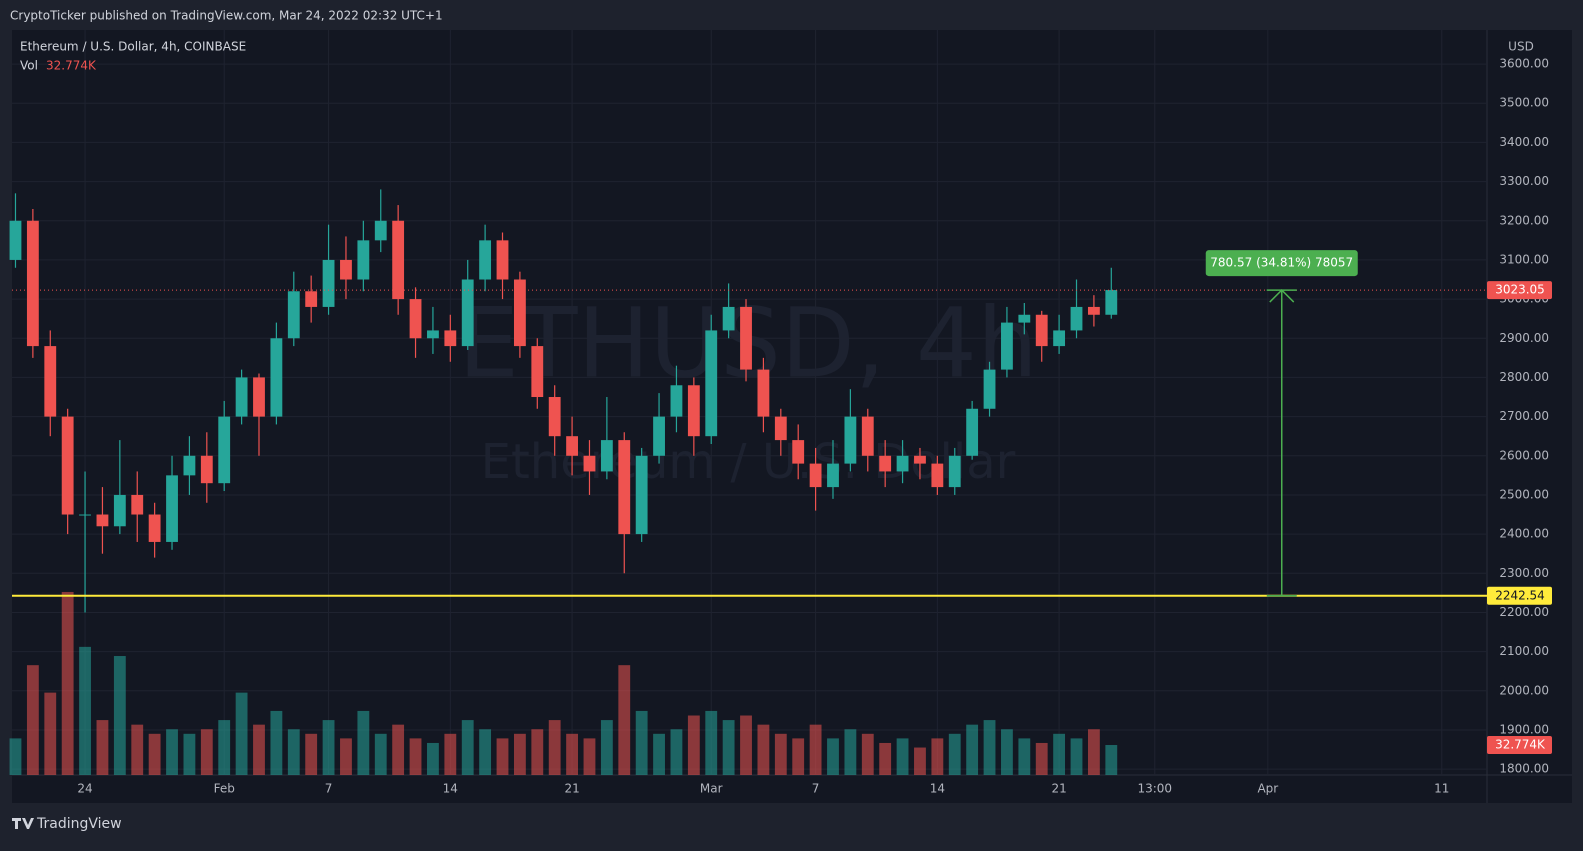 The height and width of the screenshot is (851, 1583). Describe the element at coordinates (1281, 263) in the screenshot. I see `measure-box` at that location.